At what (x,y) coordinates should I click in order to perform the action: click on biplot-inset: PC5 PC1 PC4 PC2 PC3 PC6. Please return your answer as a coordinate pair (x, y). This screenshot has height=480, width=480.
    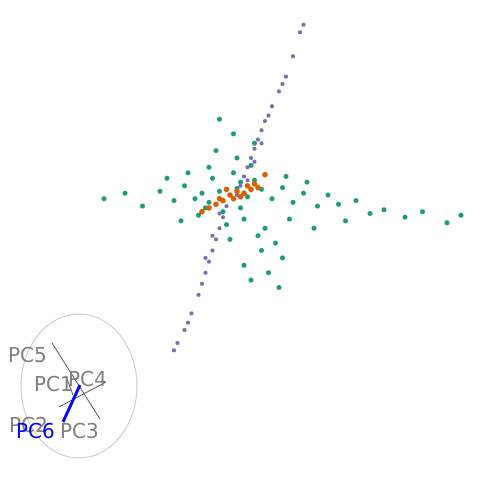
    Looking at the image, I should click on (73, 386).